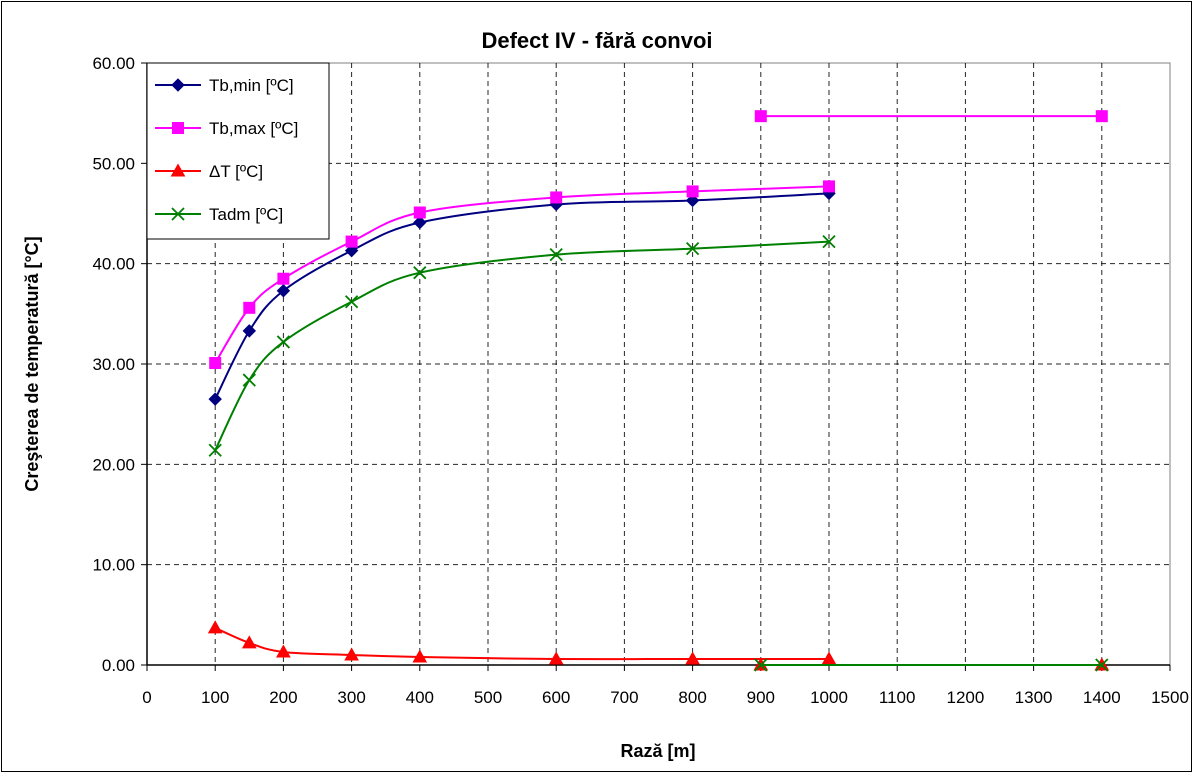 This screenshot has height=775, width=1195. What do you see at coordinates (118, 665) in the screenshot?
I see `y-tick-label: 0.00` at bounding box center [118, 665].